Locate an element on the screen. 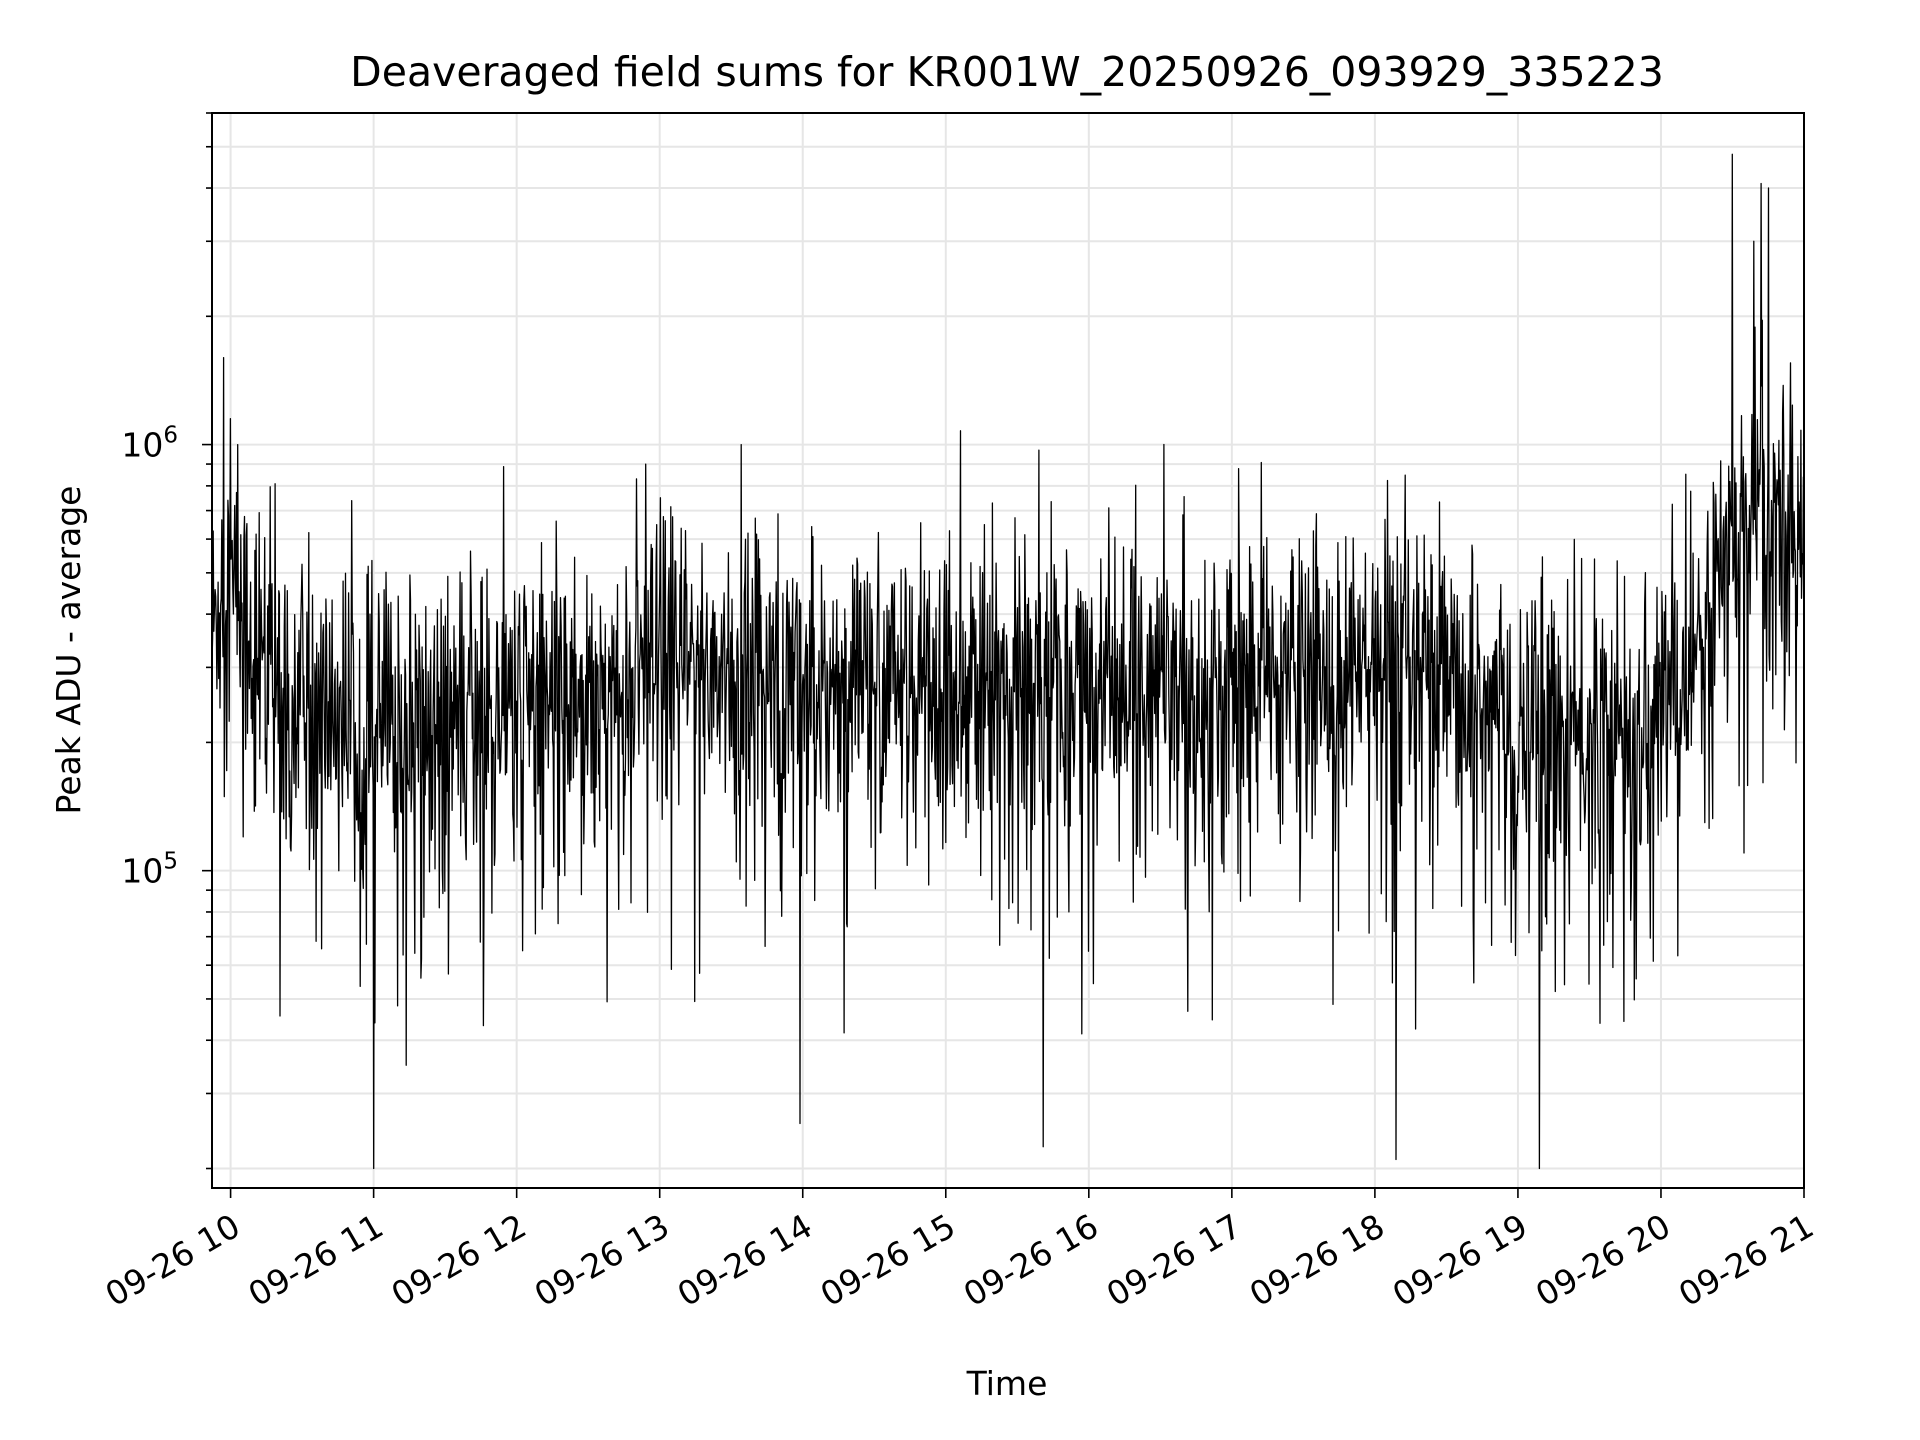 Image resolution: width=1920 pixels, height=1440 pixels. y-axis-label: Peak ADU - average is located at coordinates (68, 650).